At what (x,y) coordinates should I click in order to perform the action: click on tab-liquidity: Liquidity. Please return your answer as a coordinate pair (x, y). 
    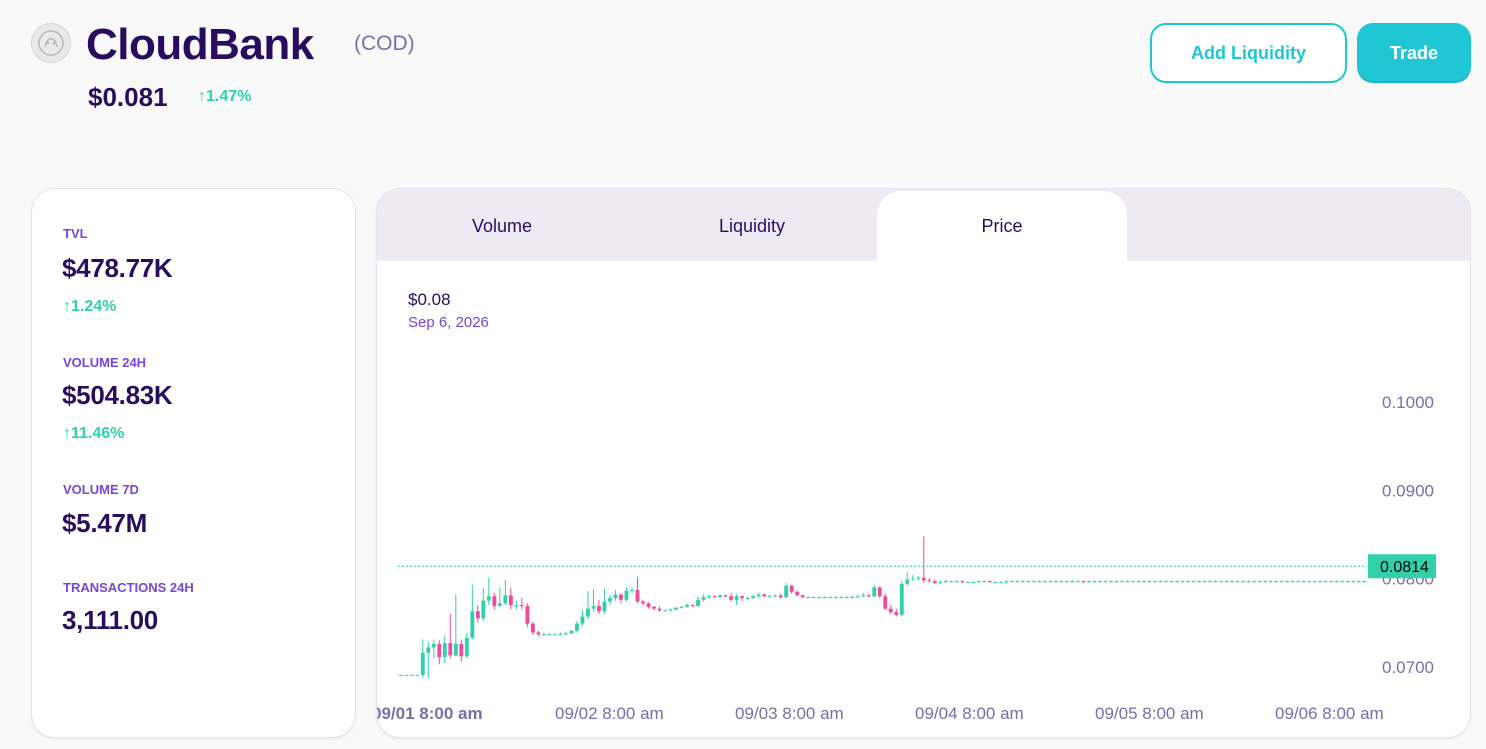
    Looking at the image, I should click on (752, 225).